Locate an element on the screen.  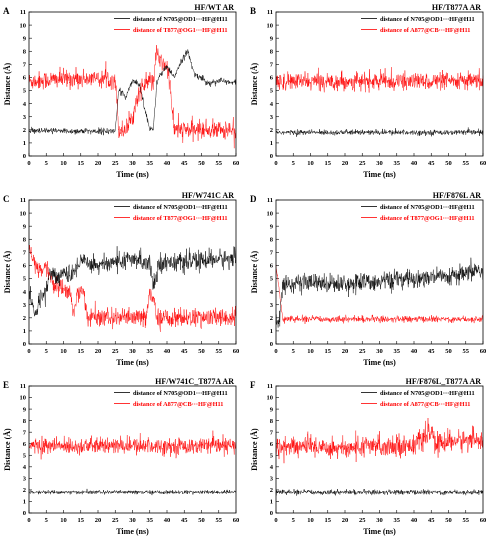
y-tick-label: 4 is located at coordinates (272, 104).